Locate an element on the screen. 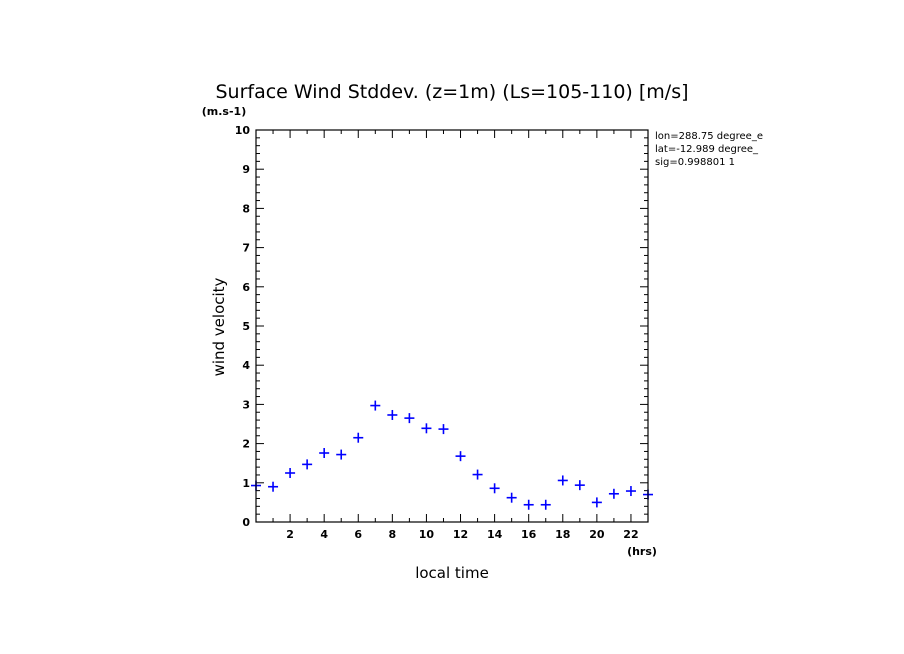 The height and width of the screenshot is (654, 904). y-tick-label: 3 is located at coordinates (246, 404).